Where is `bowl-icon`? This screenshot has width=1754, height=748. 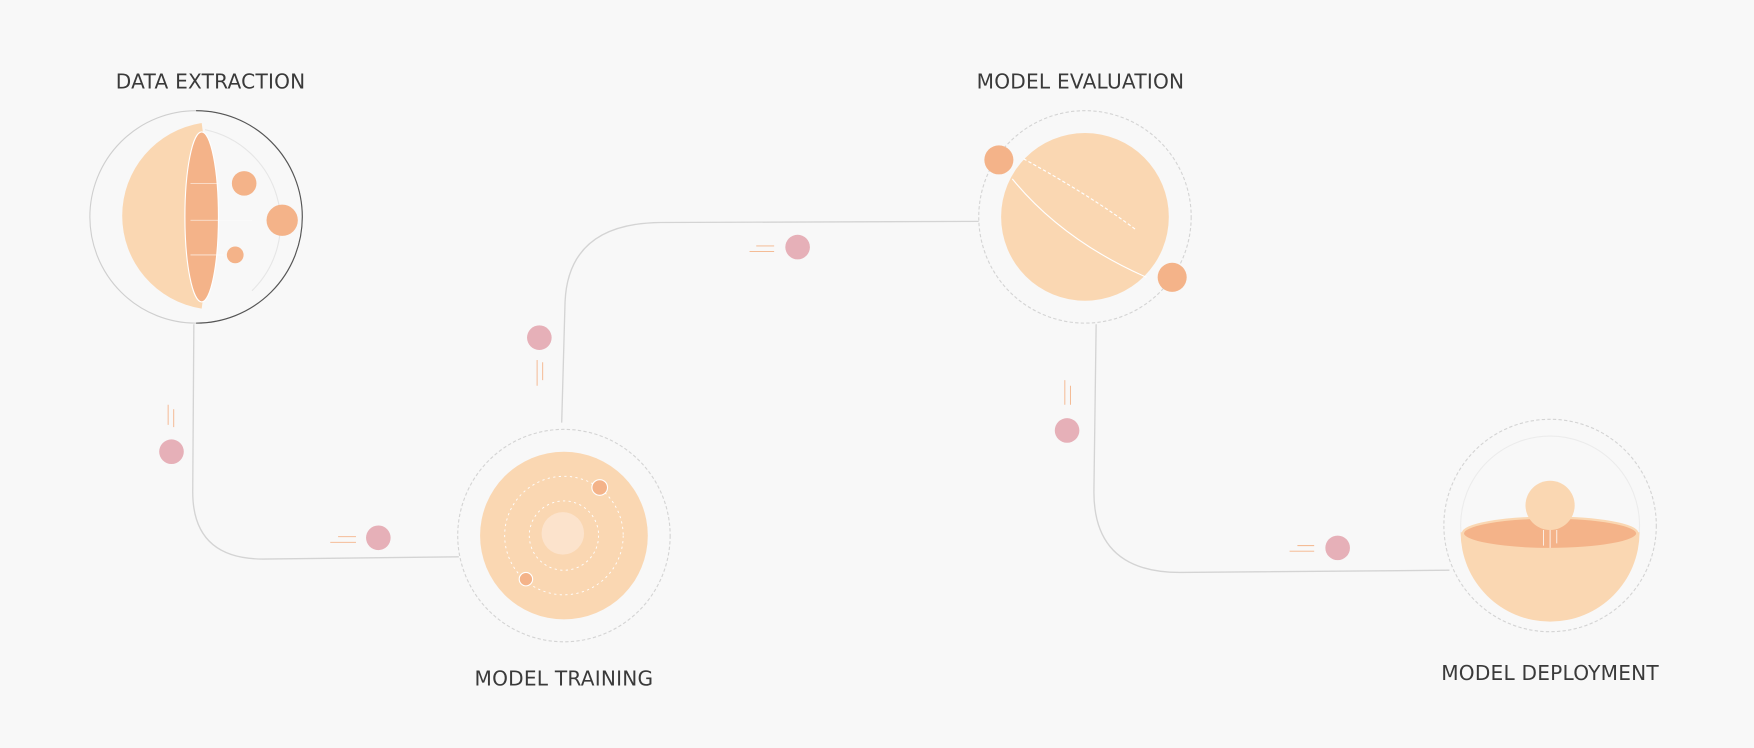 bowl-icon is located at coordinates (1550, 577).